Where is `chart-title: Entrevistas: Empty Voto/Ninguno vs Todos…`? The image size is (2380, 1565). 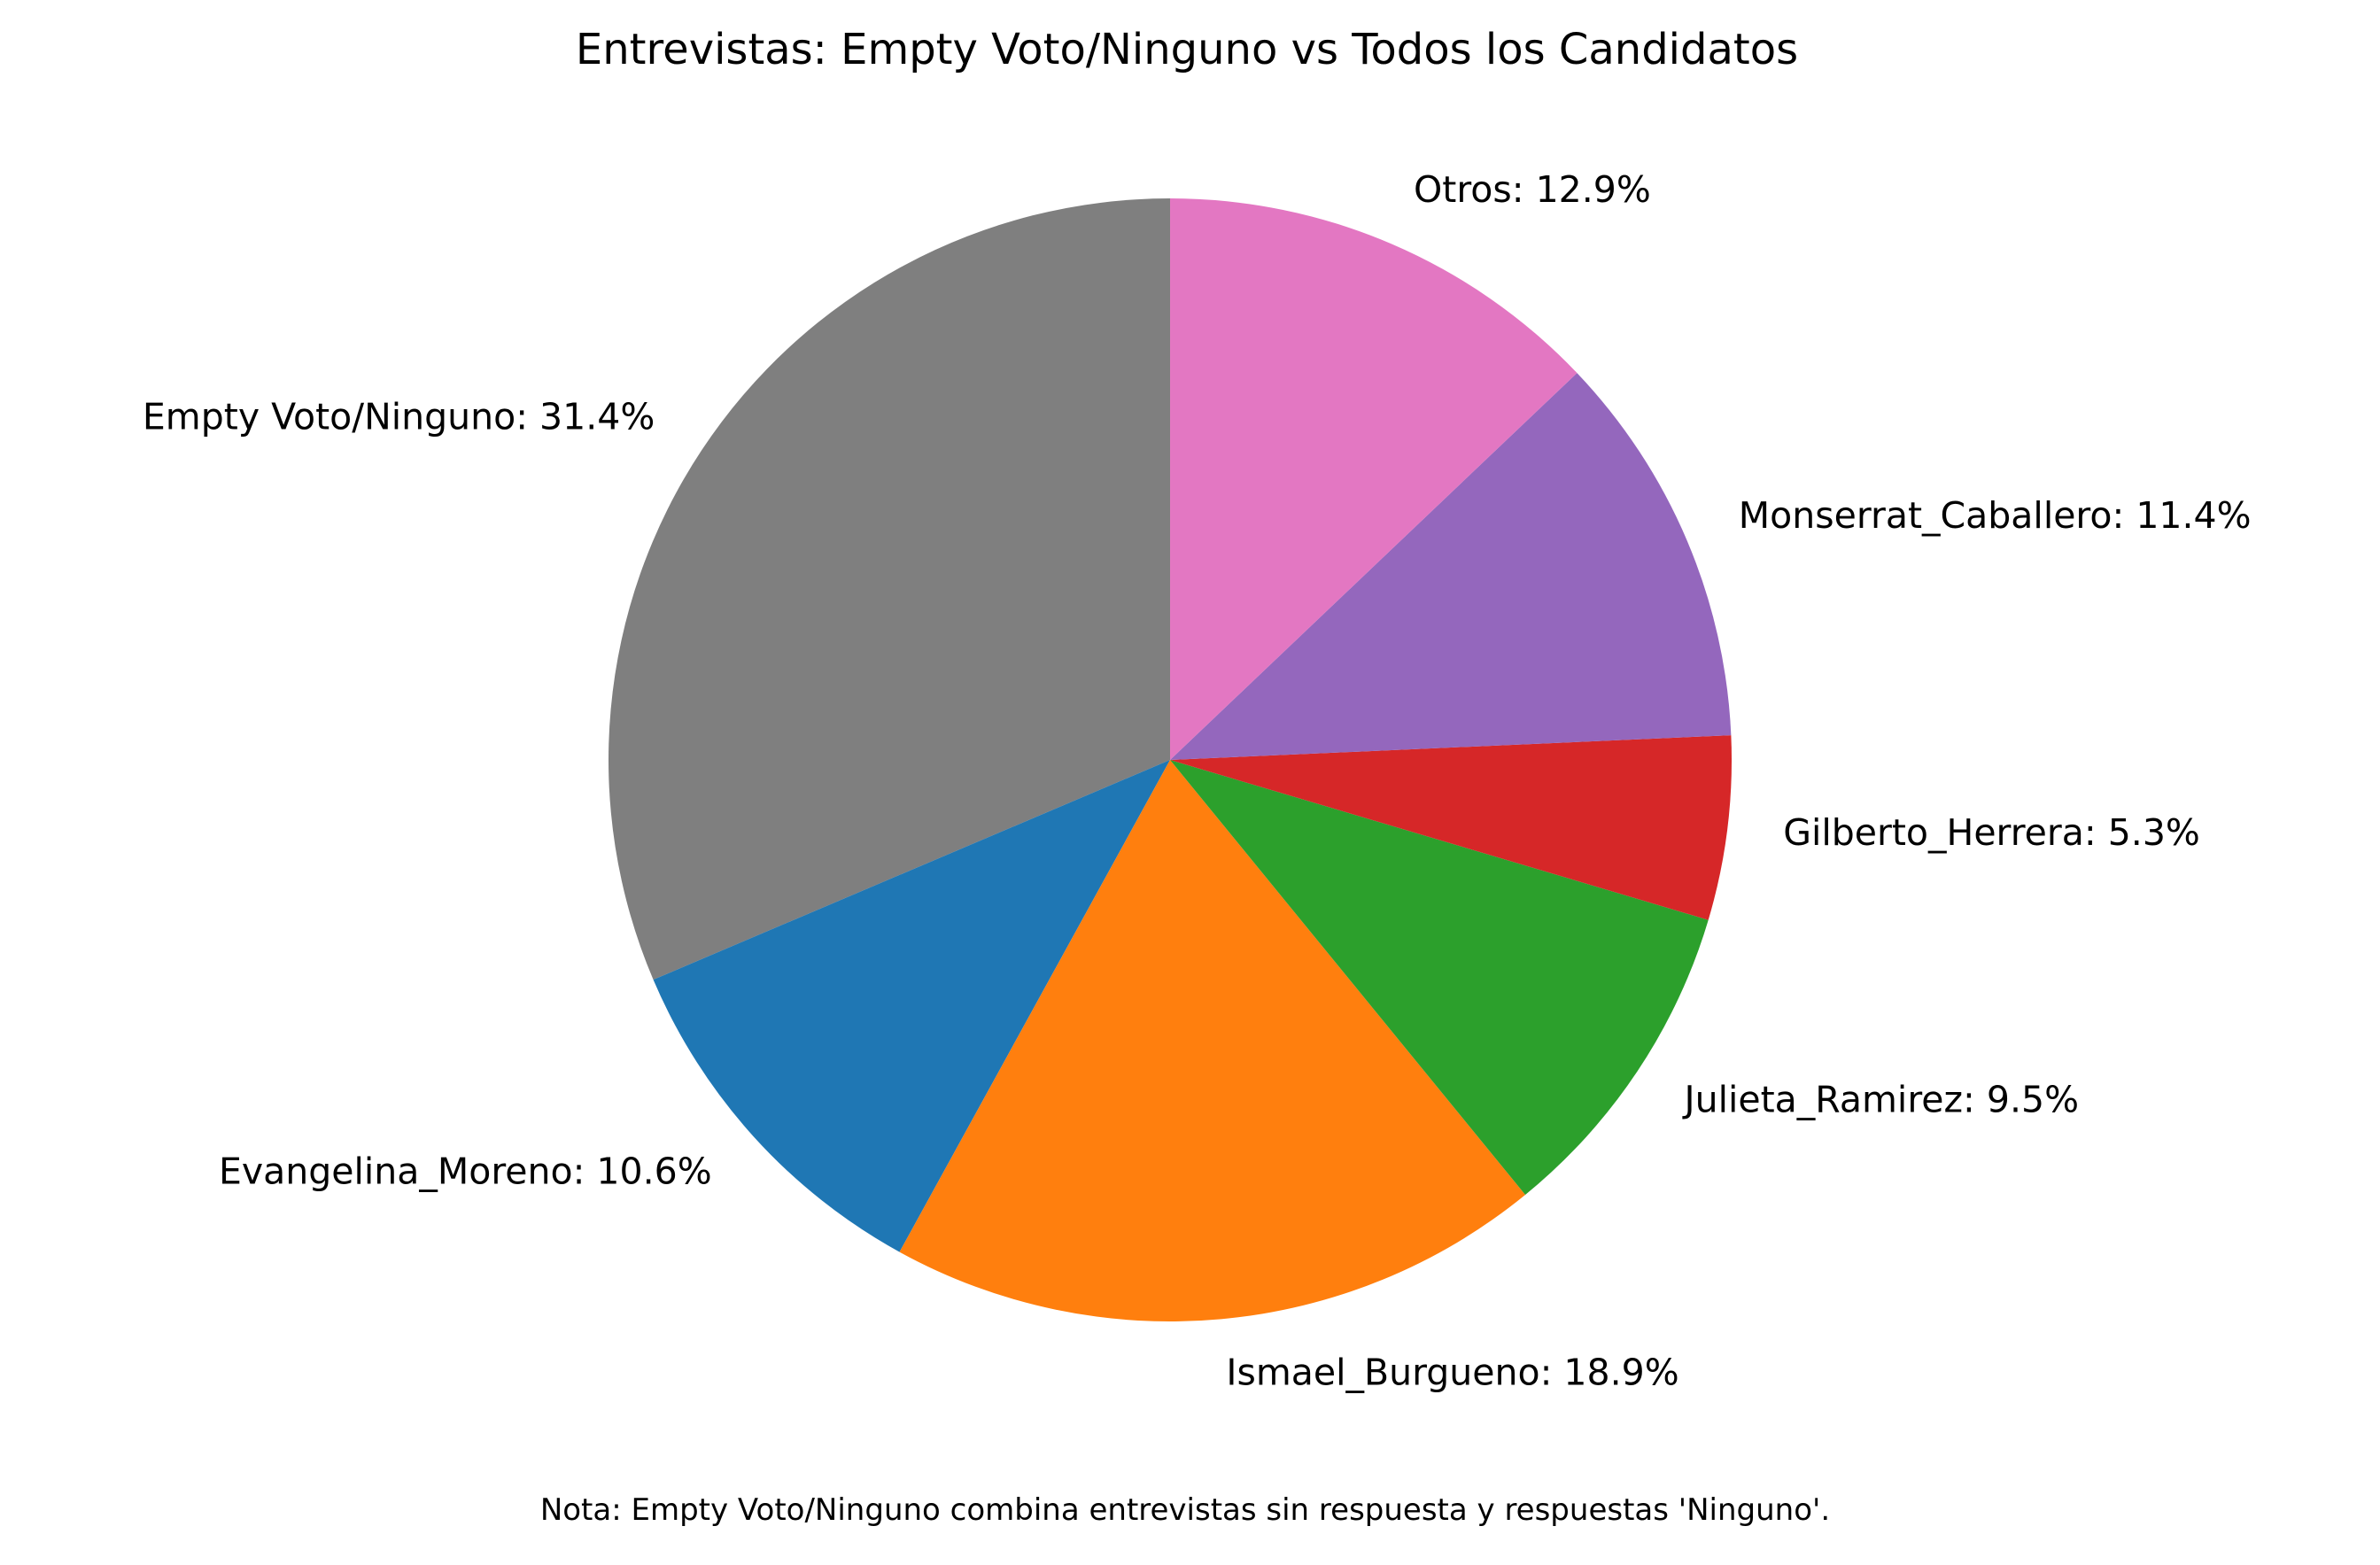 chart-title: Entrevistas: Empty Voto/Ninguno vs Todos… is located at coordinates (1187, 49).